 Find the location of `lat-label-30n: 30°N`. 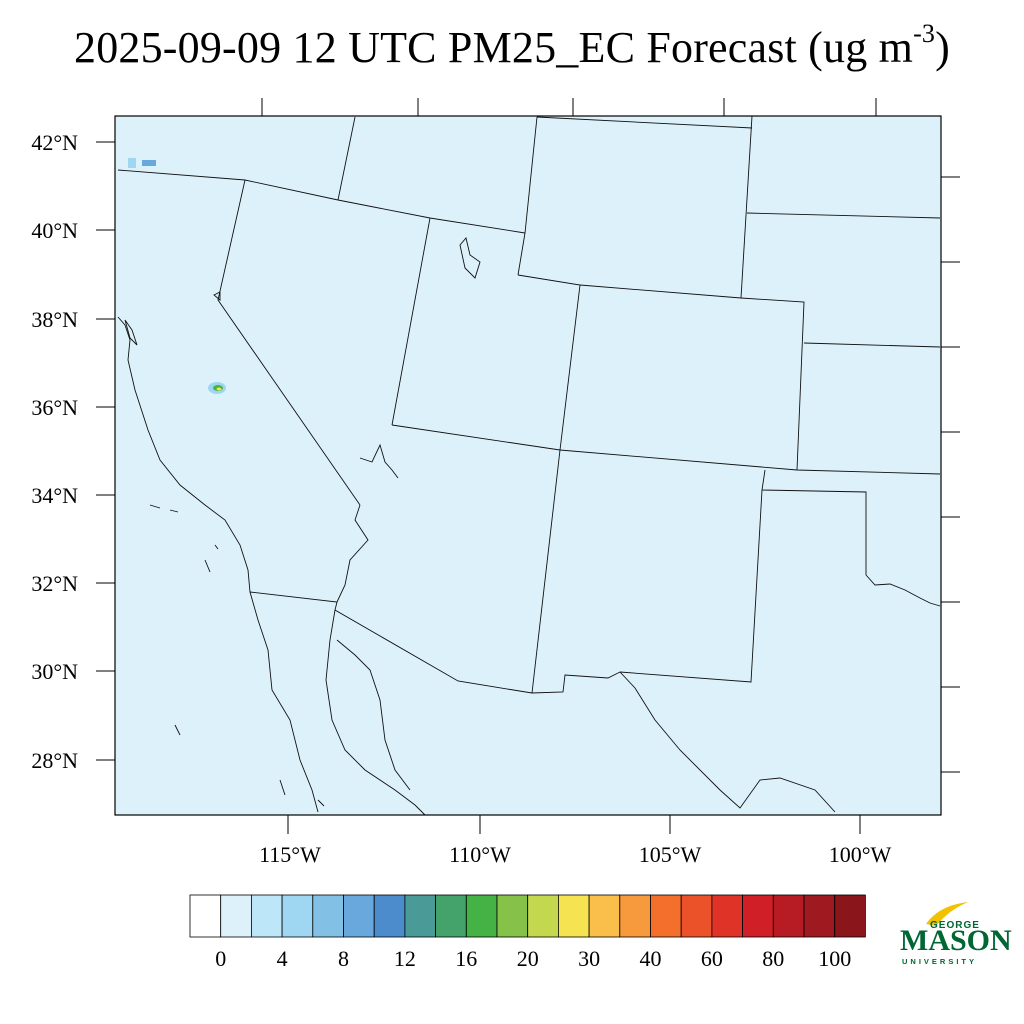

lat-label-30n: 30°N is located at coordinates (54, 671).